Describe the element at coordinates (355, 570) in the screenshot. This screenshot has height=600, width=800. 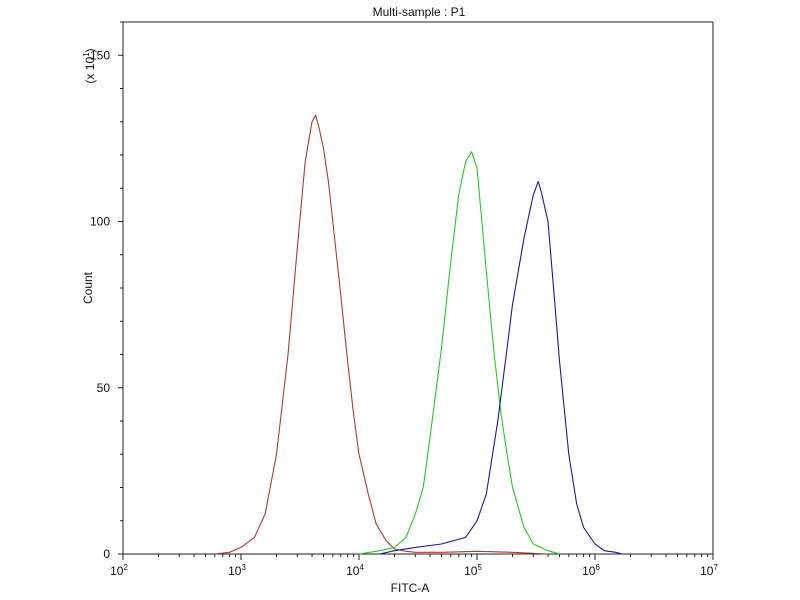
I see `x-tick-label: 10⁴` at that location.